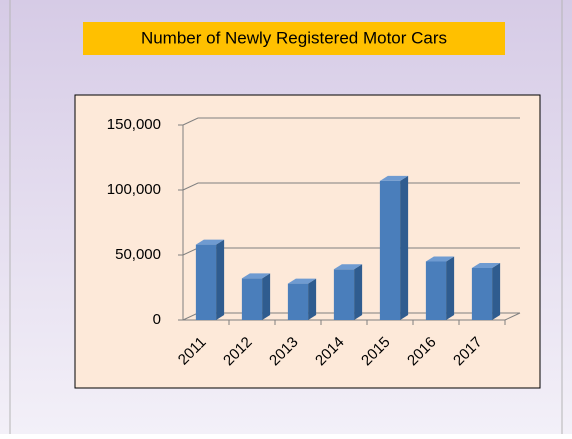 This screenshot has width=572, height=439. I want to click on y-tick-label: 100,000, so click(134, 189).